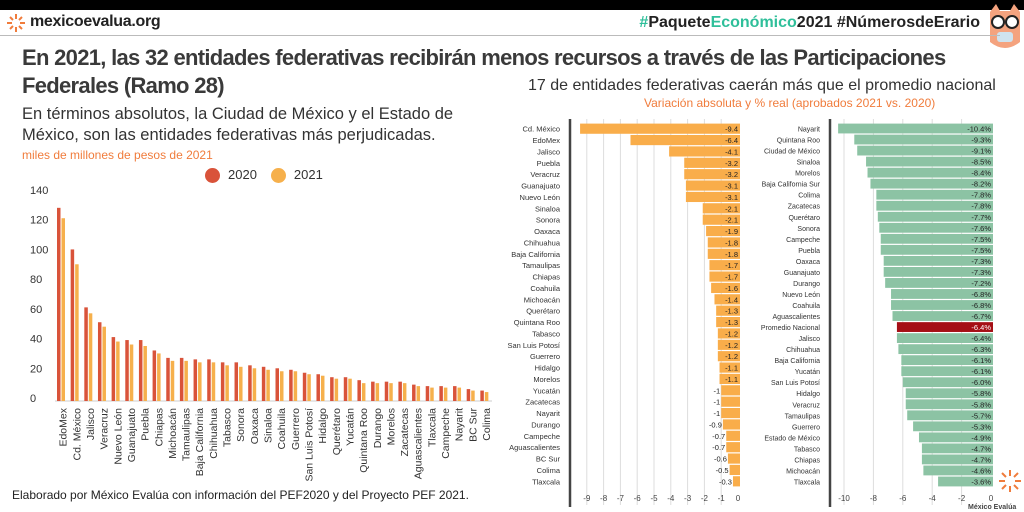  What do you see at coordinates (548, 459) in the screenshot?
I see `category-label: BC Sur` at bounding box center [548, 459].